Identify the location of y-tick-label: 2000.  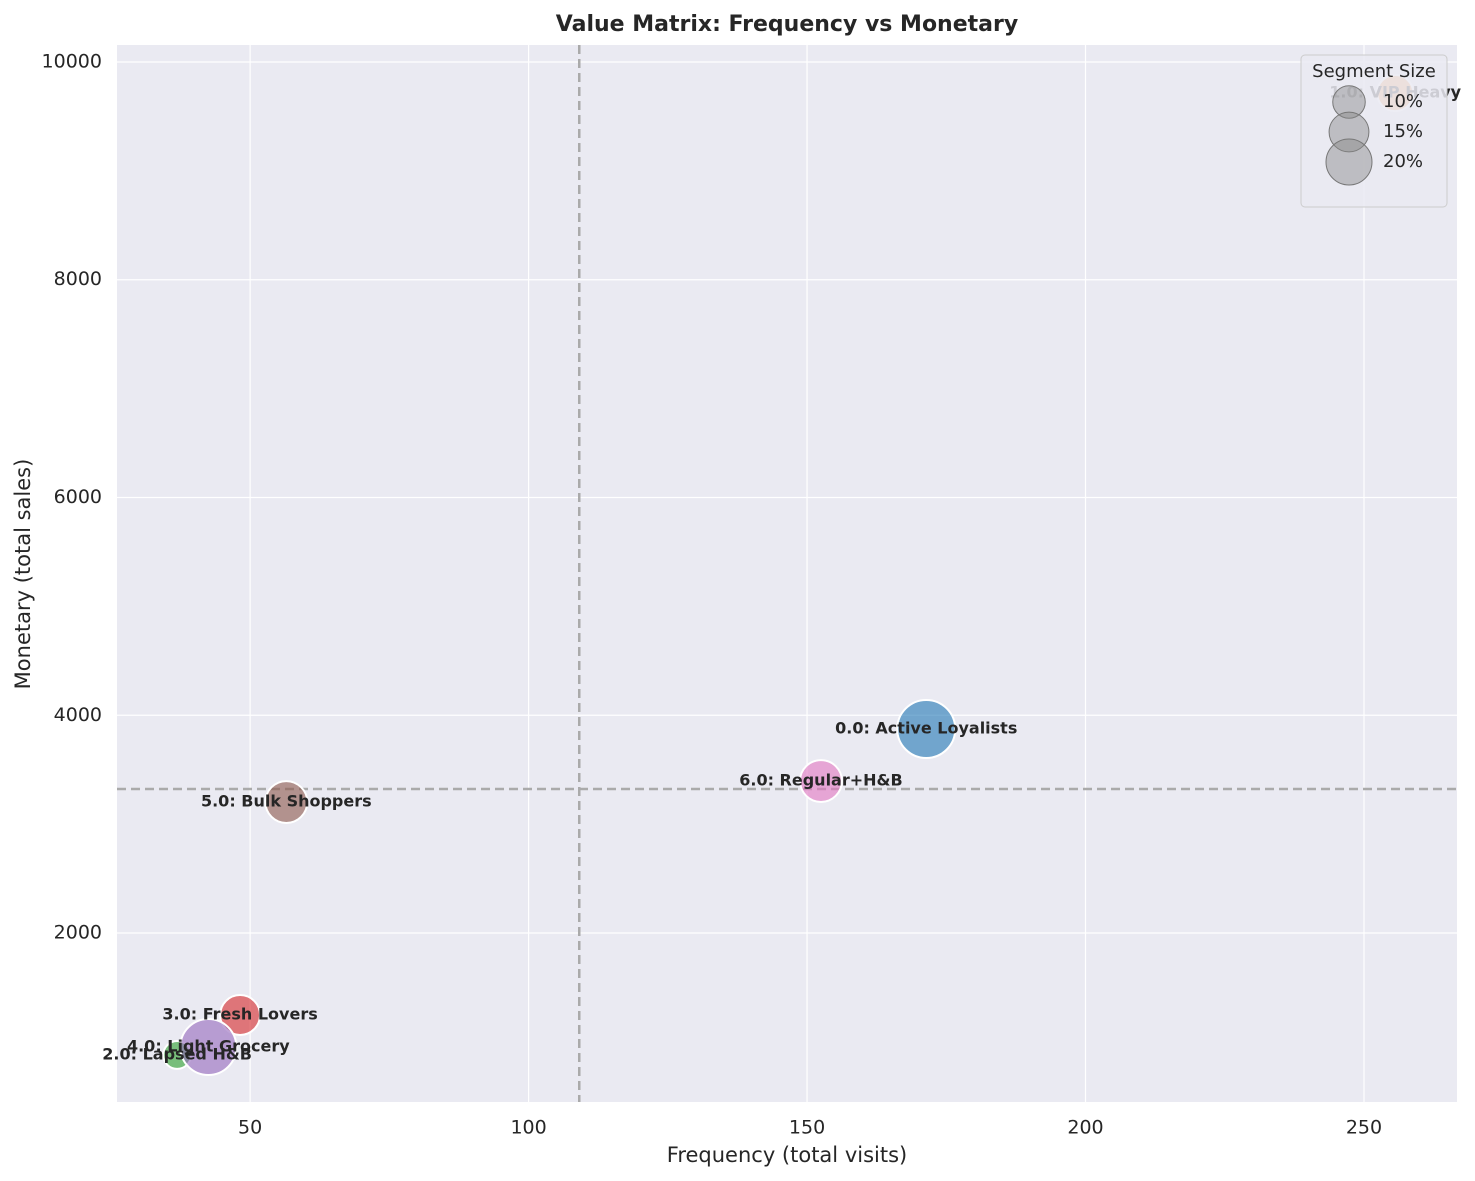
(78, 933).